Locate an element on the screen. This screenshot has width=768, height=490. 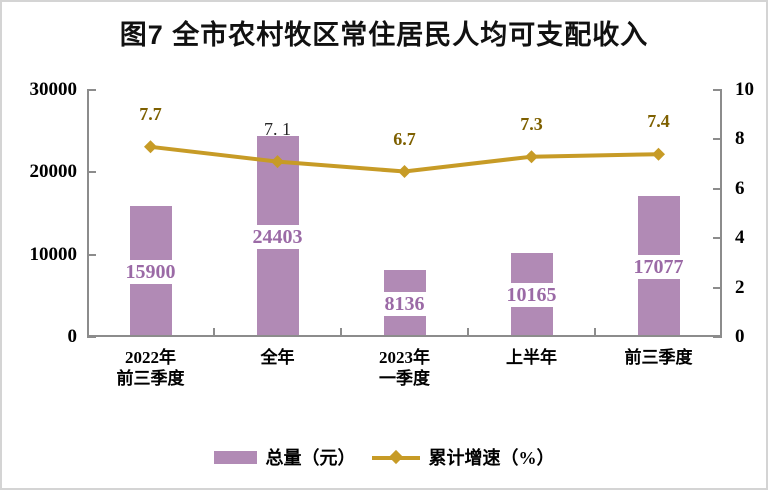
y-axis-right-tick-label: 4 is located at coordinates (740, 238).